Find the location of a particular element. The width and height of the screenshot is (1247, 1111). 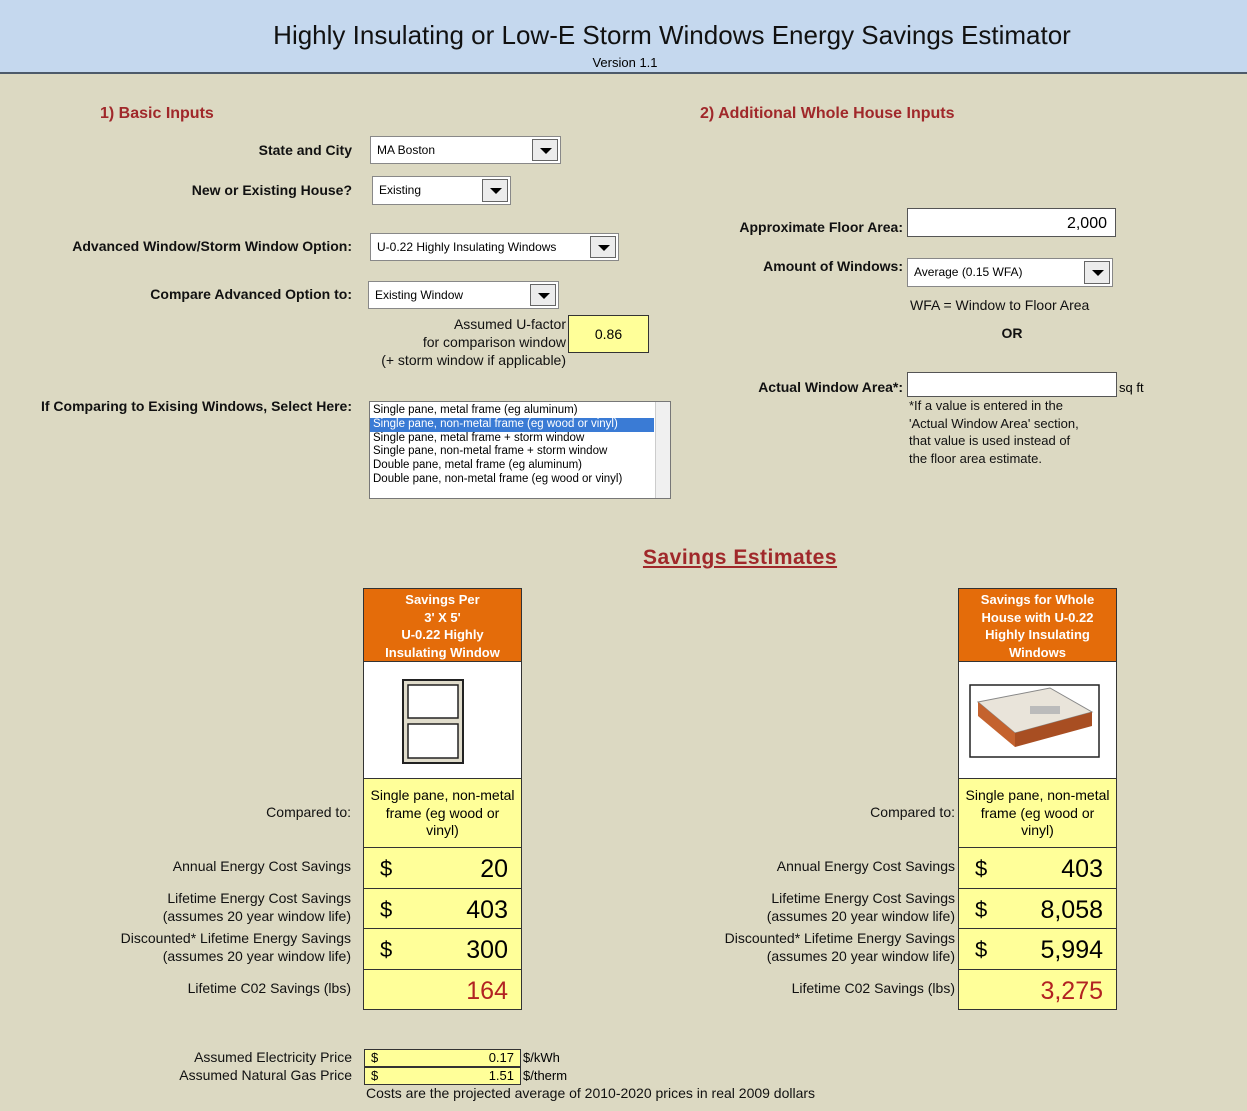

row-label-line: Lifetime Energy Cost Savings is located at coordinates (259, 898).